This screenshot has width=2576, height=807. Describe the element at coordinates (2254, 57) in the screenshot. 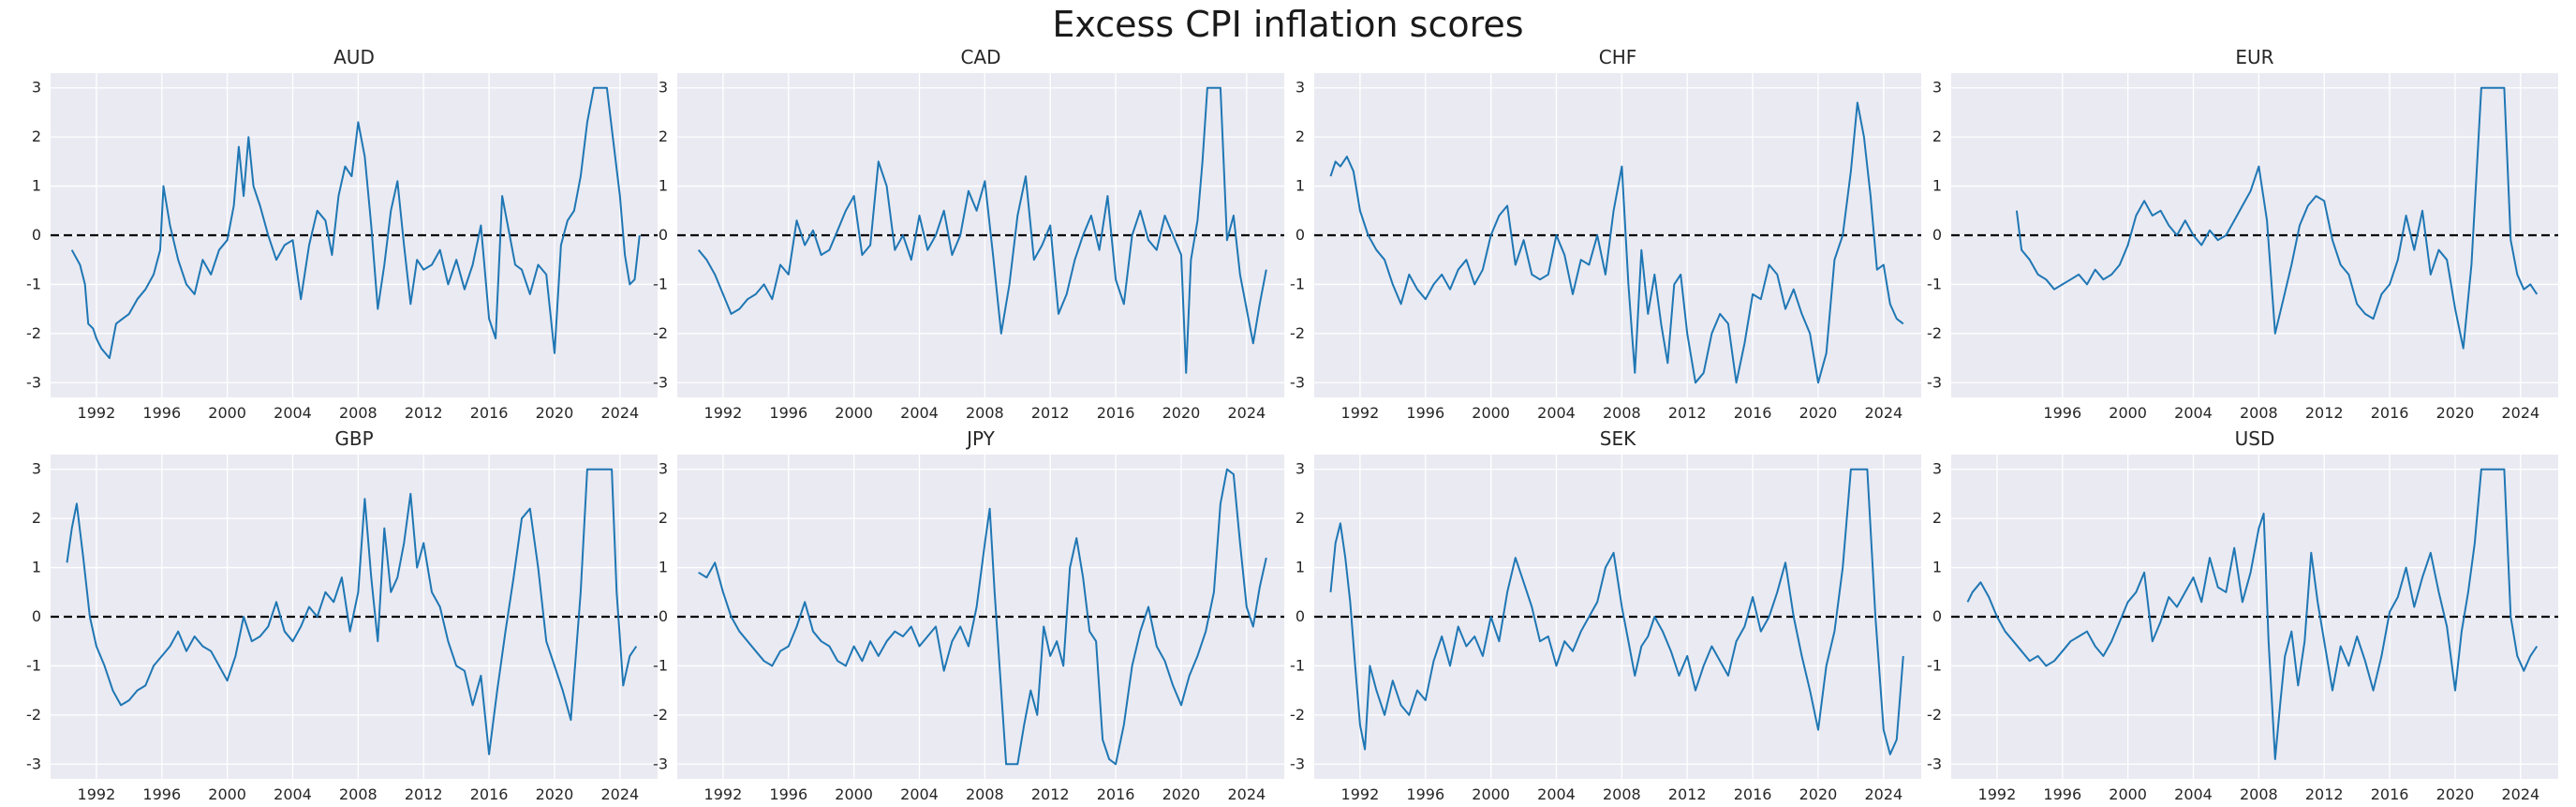

I see `panel-title: EUR` at that location.